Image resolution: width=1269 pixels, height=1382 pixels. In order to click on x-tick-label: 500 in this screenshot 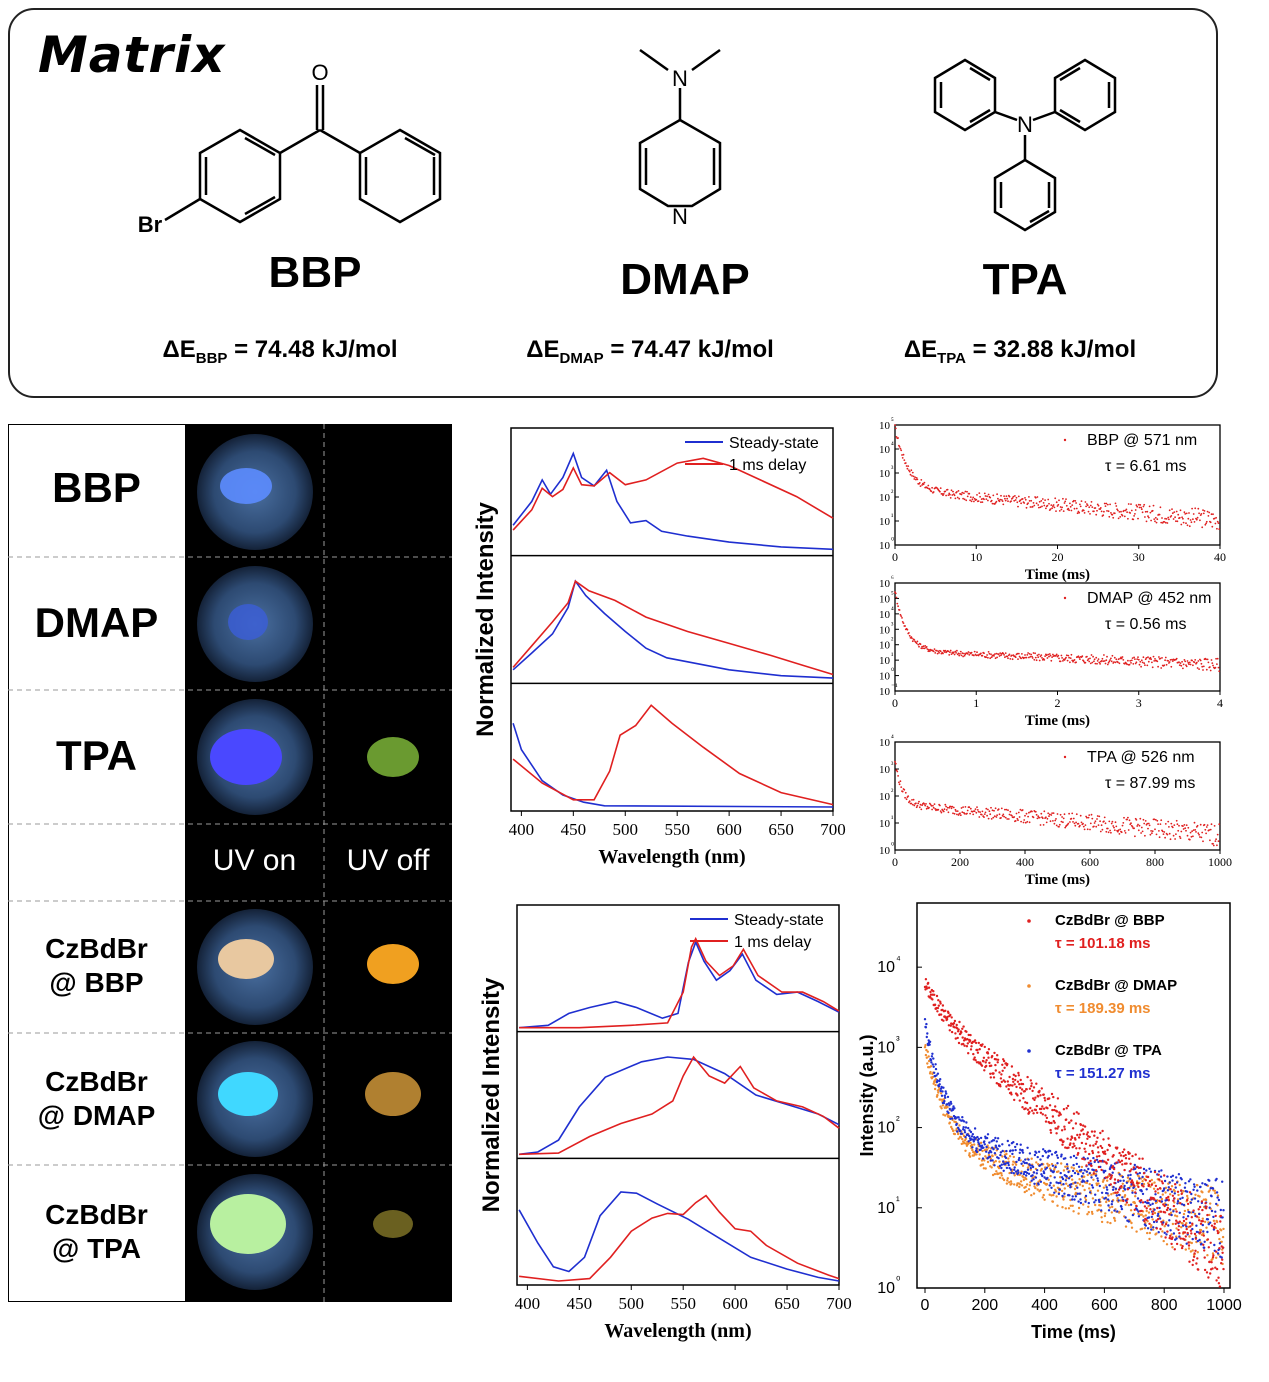, I will do `click(632, 1303)`.